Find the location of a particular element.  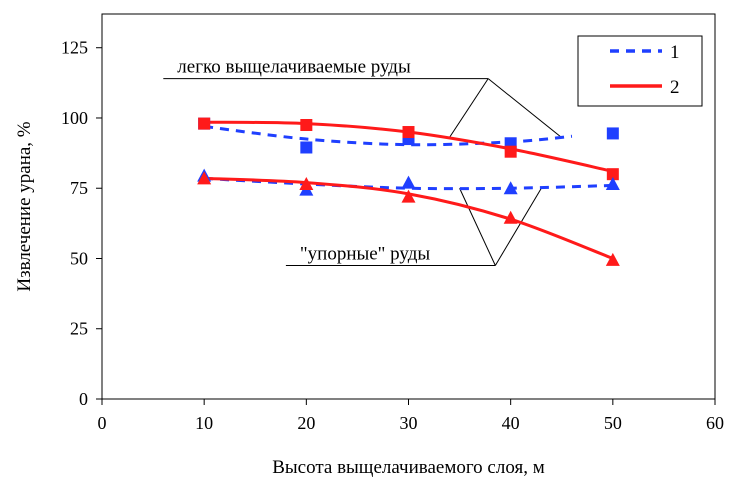

legend: 12 is located at coordinates (640, 71).